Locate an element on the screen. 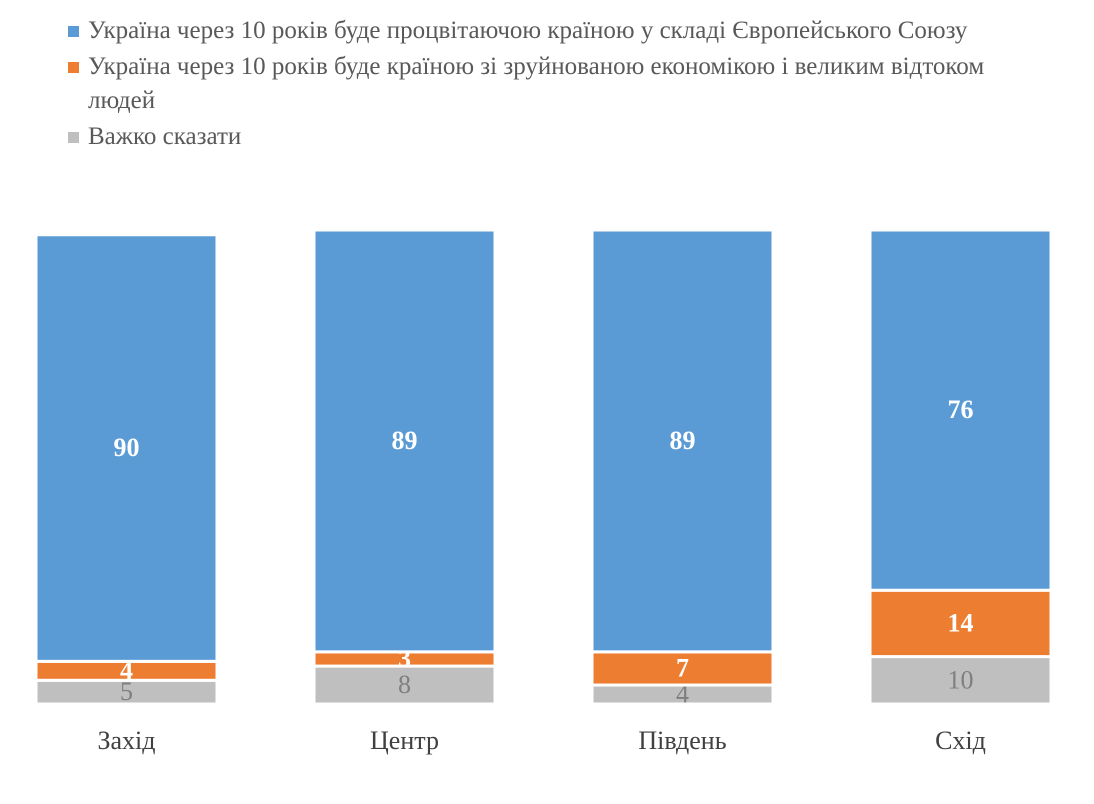  legend-label: Важко сказати is located at coordinates (165, 136).